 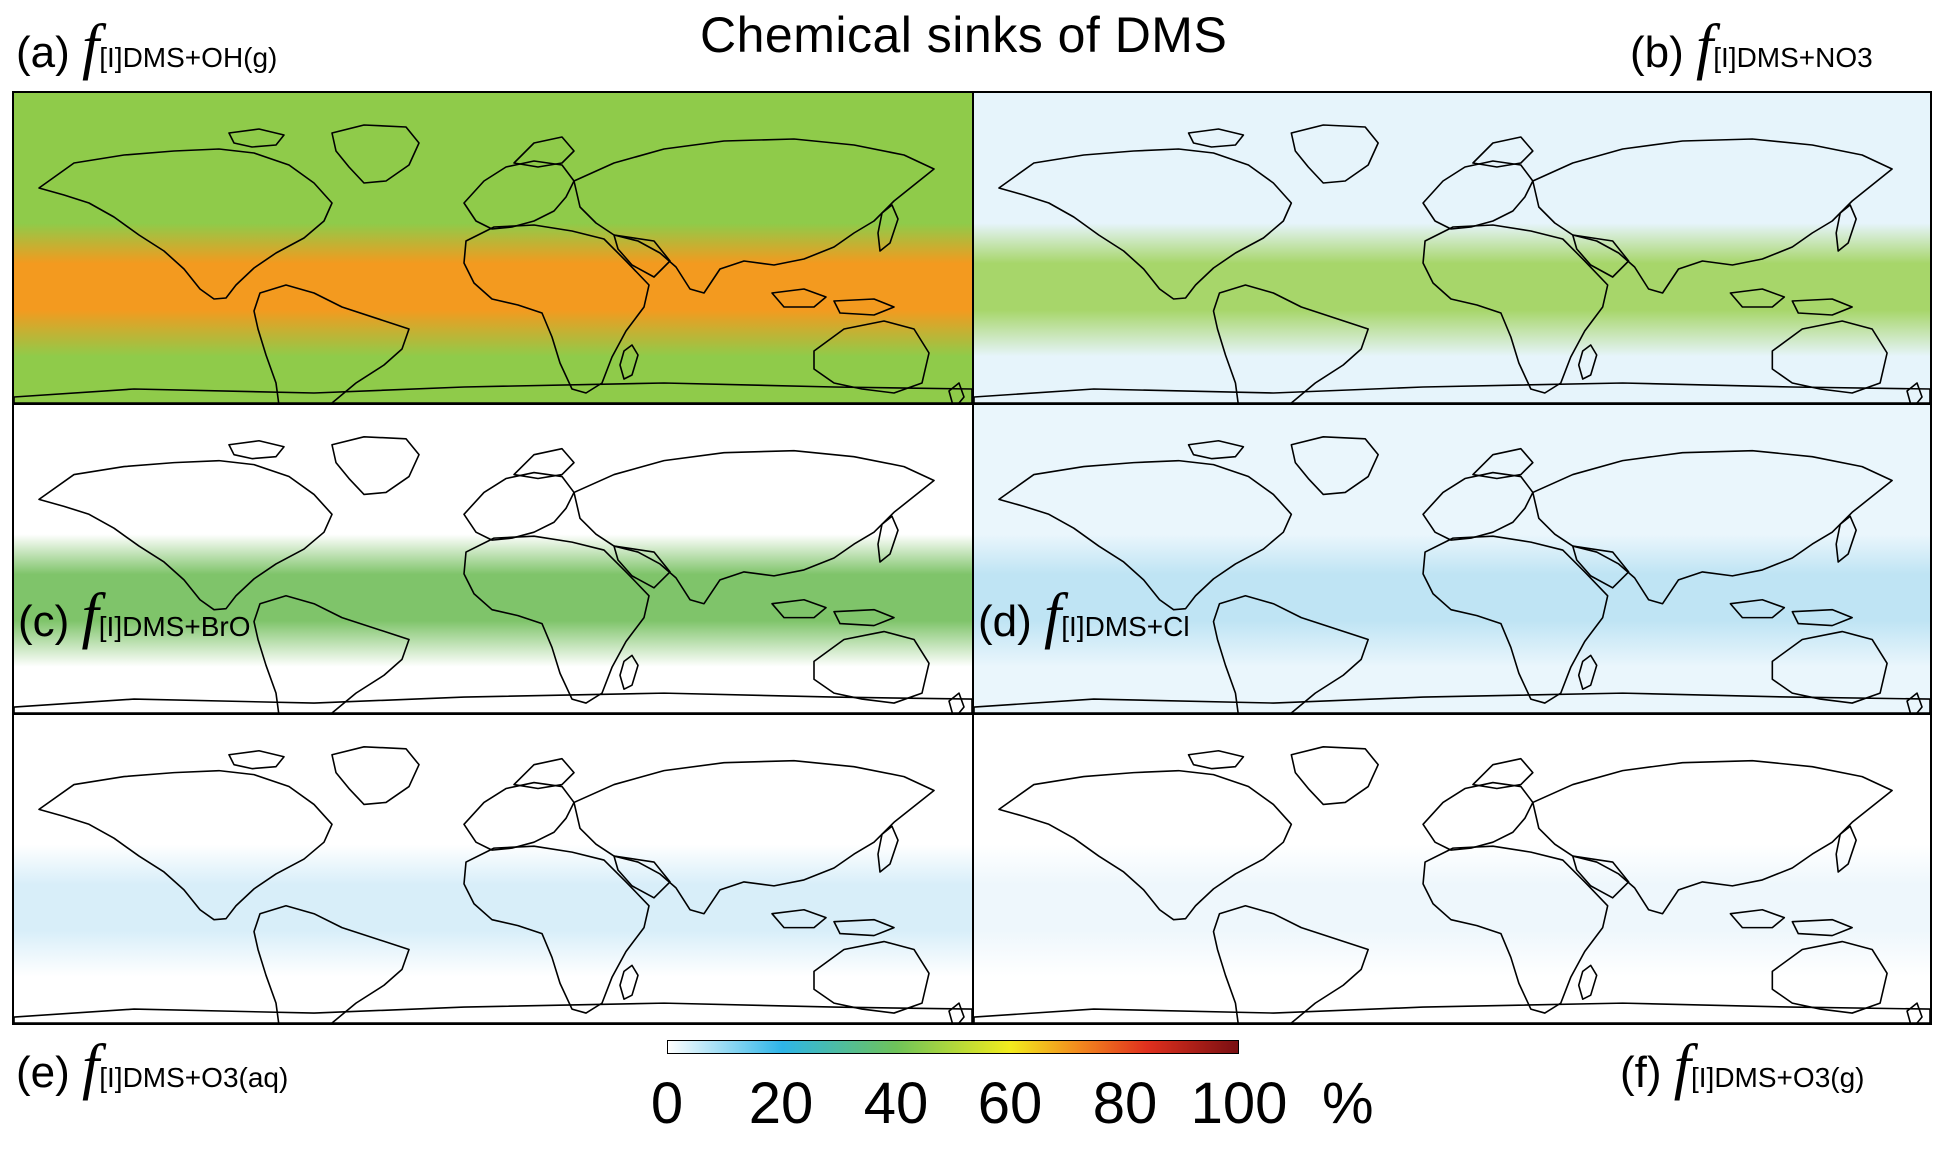 I want to click on colorbar-tick-label: 100, so click(x=1239, y=1103).